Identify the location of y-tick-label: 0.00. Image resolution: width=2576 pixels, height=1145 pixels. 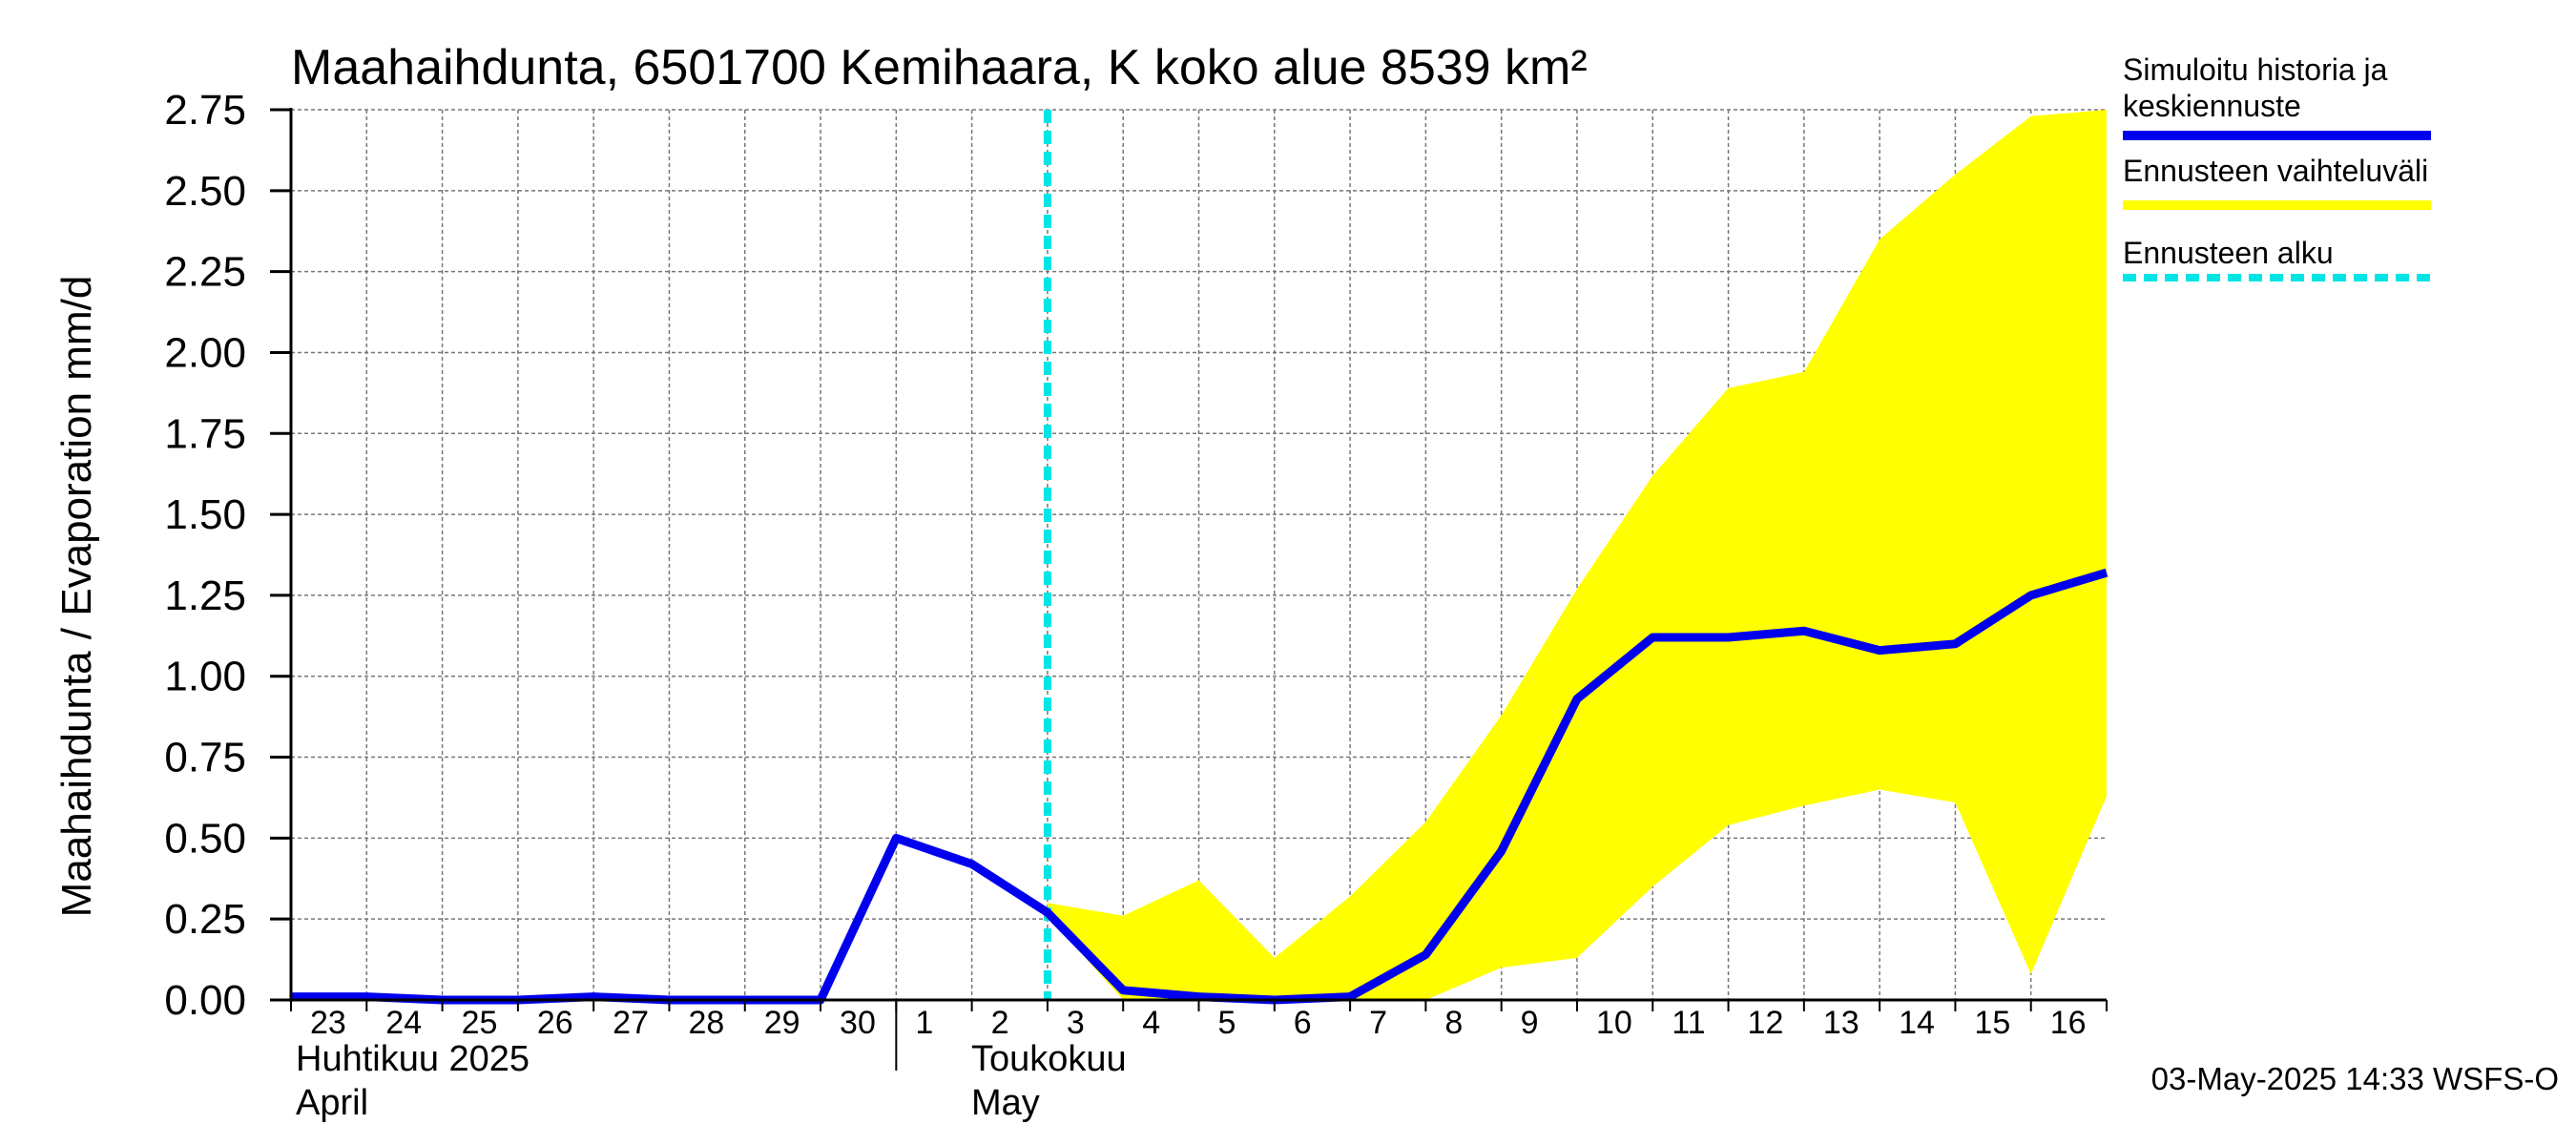
(205, 1000).